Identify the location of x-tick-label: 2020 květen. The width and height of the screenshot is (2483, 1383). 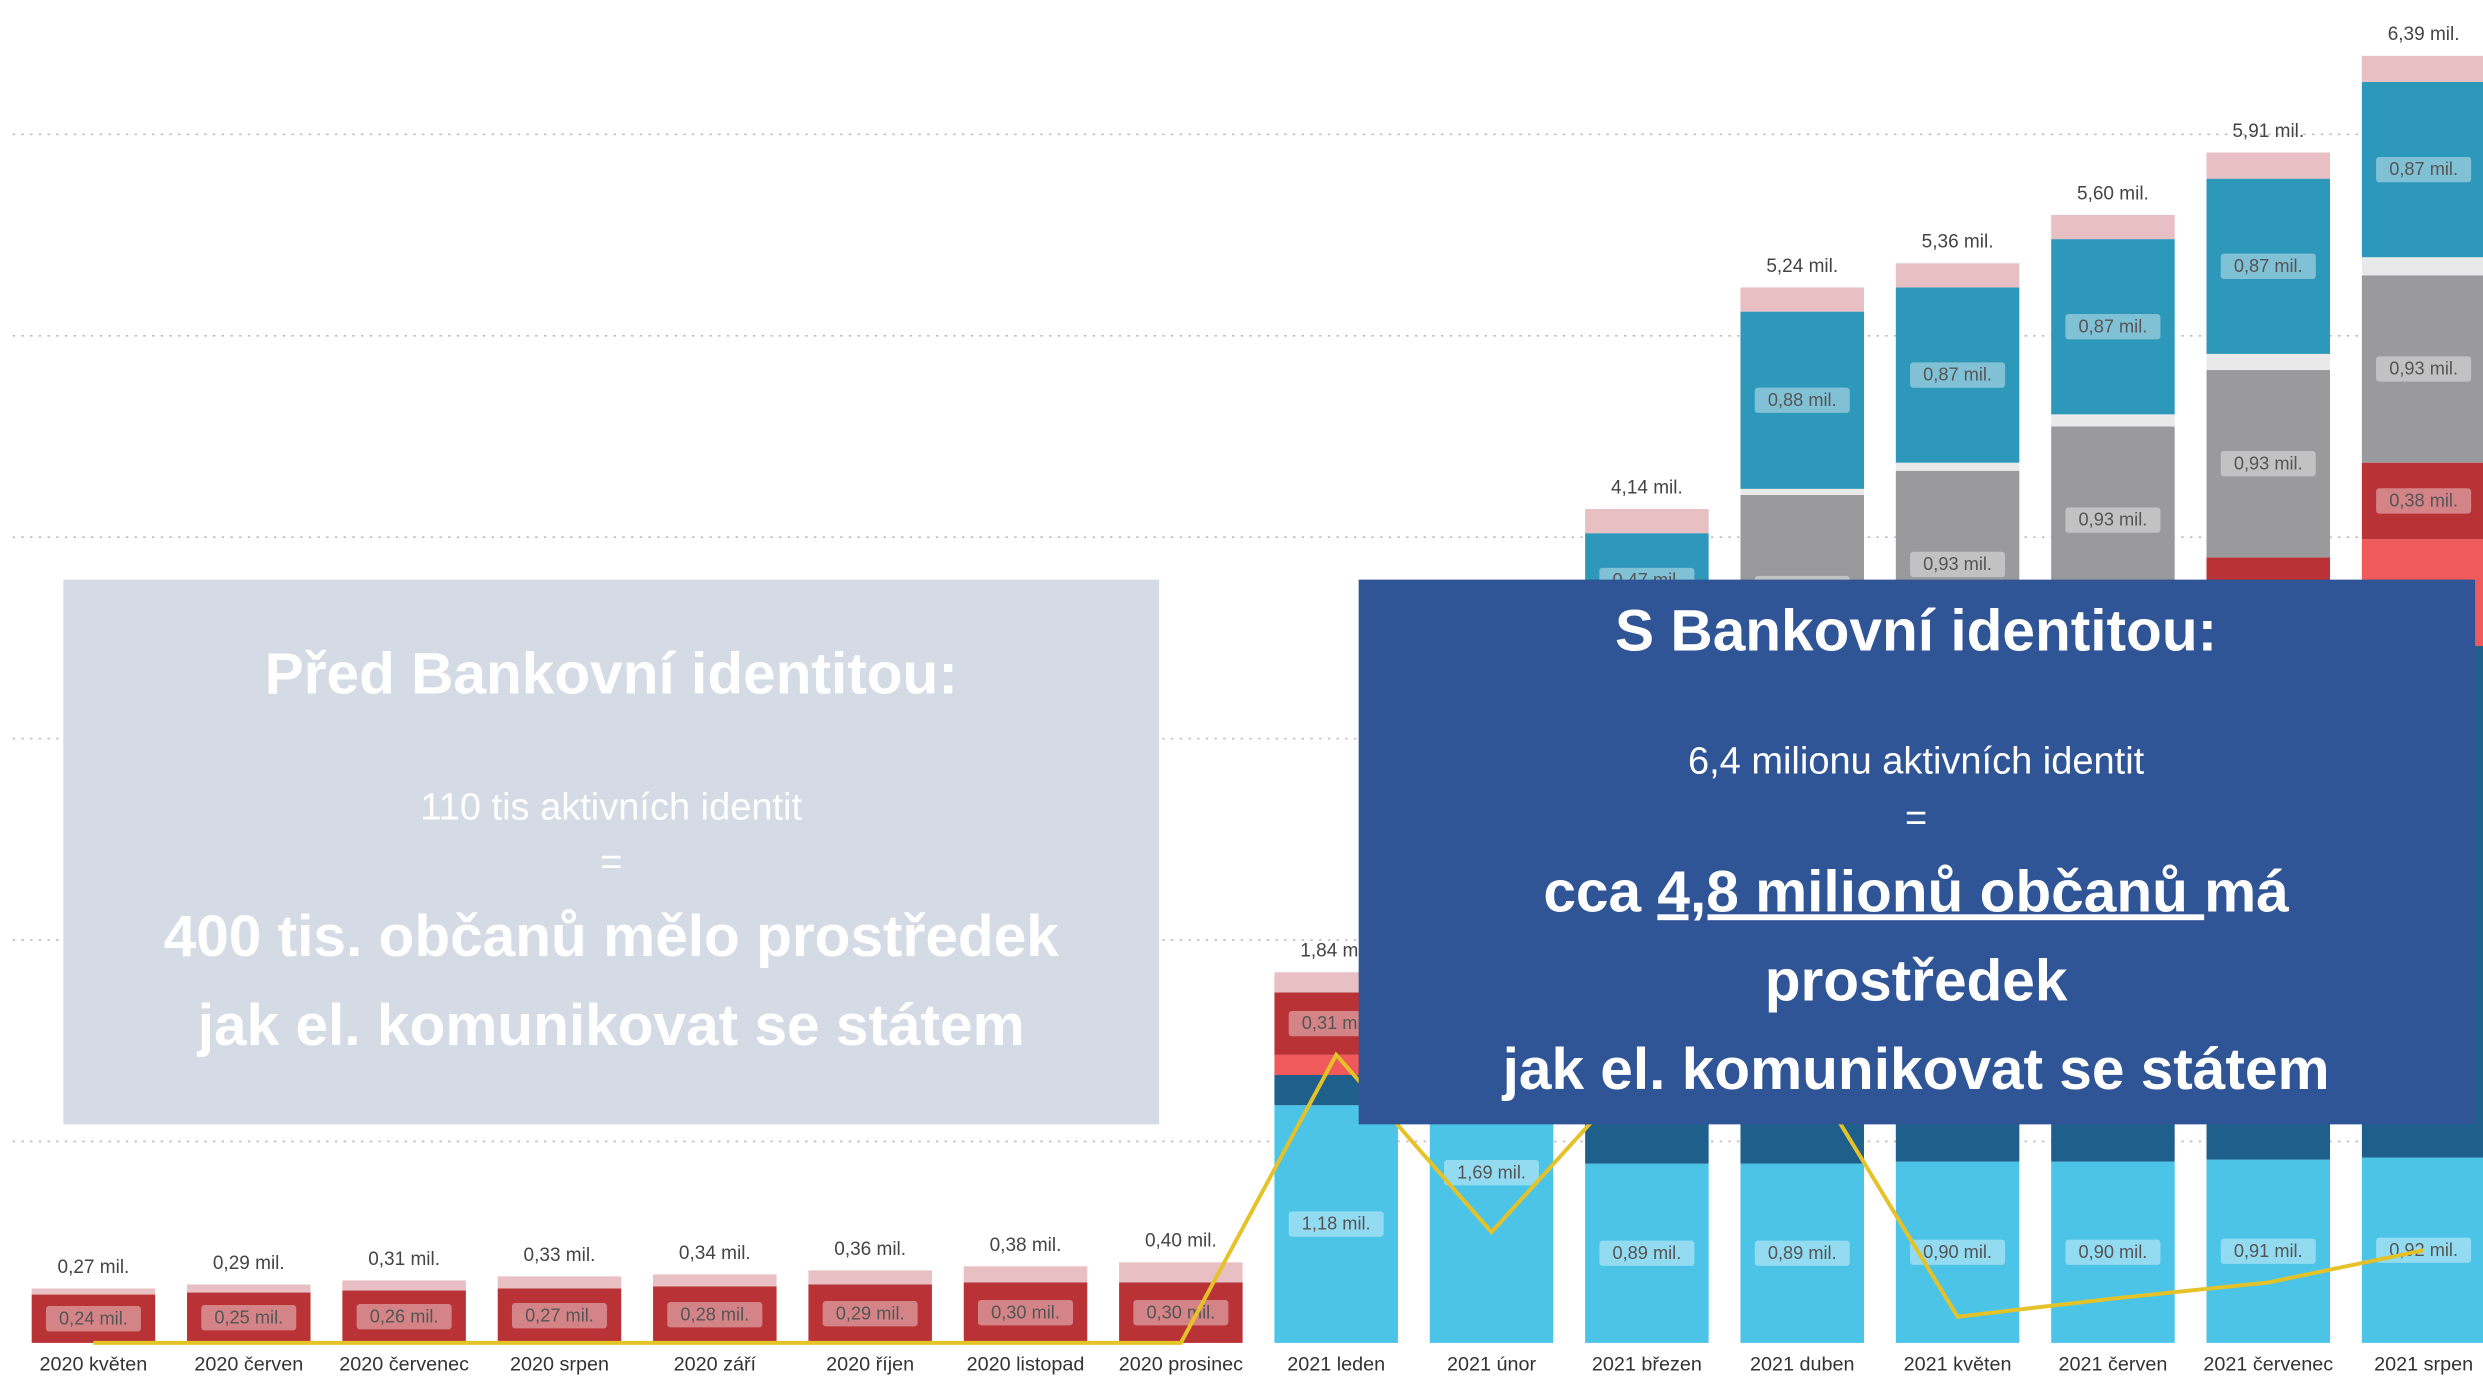
(94, 1364).